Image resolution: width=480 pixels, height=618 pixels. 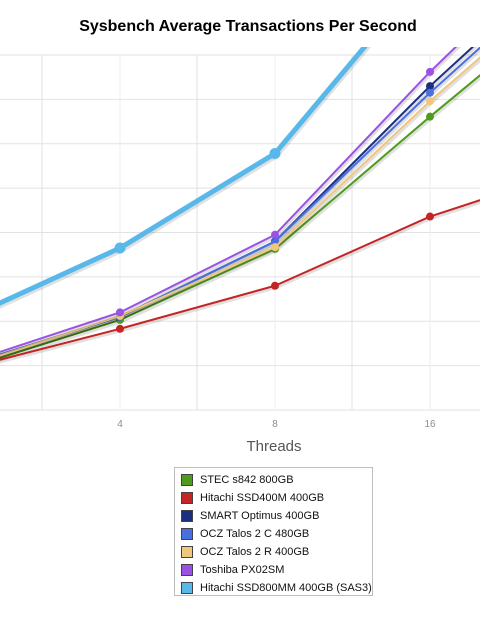 What do you see at coordinates (255, 552) in the screenshot?
I see `legend-label: OCZ Talos 2 R 400GB` at bounding box center [255, 552].